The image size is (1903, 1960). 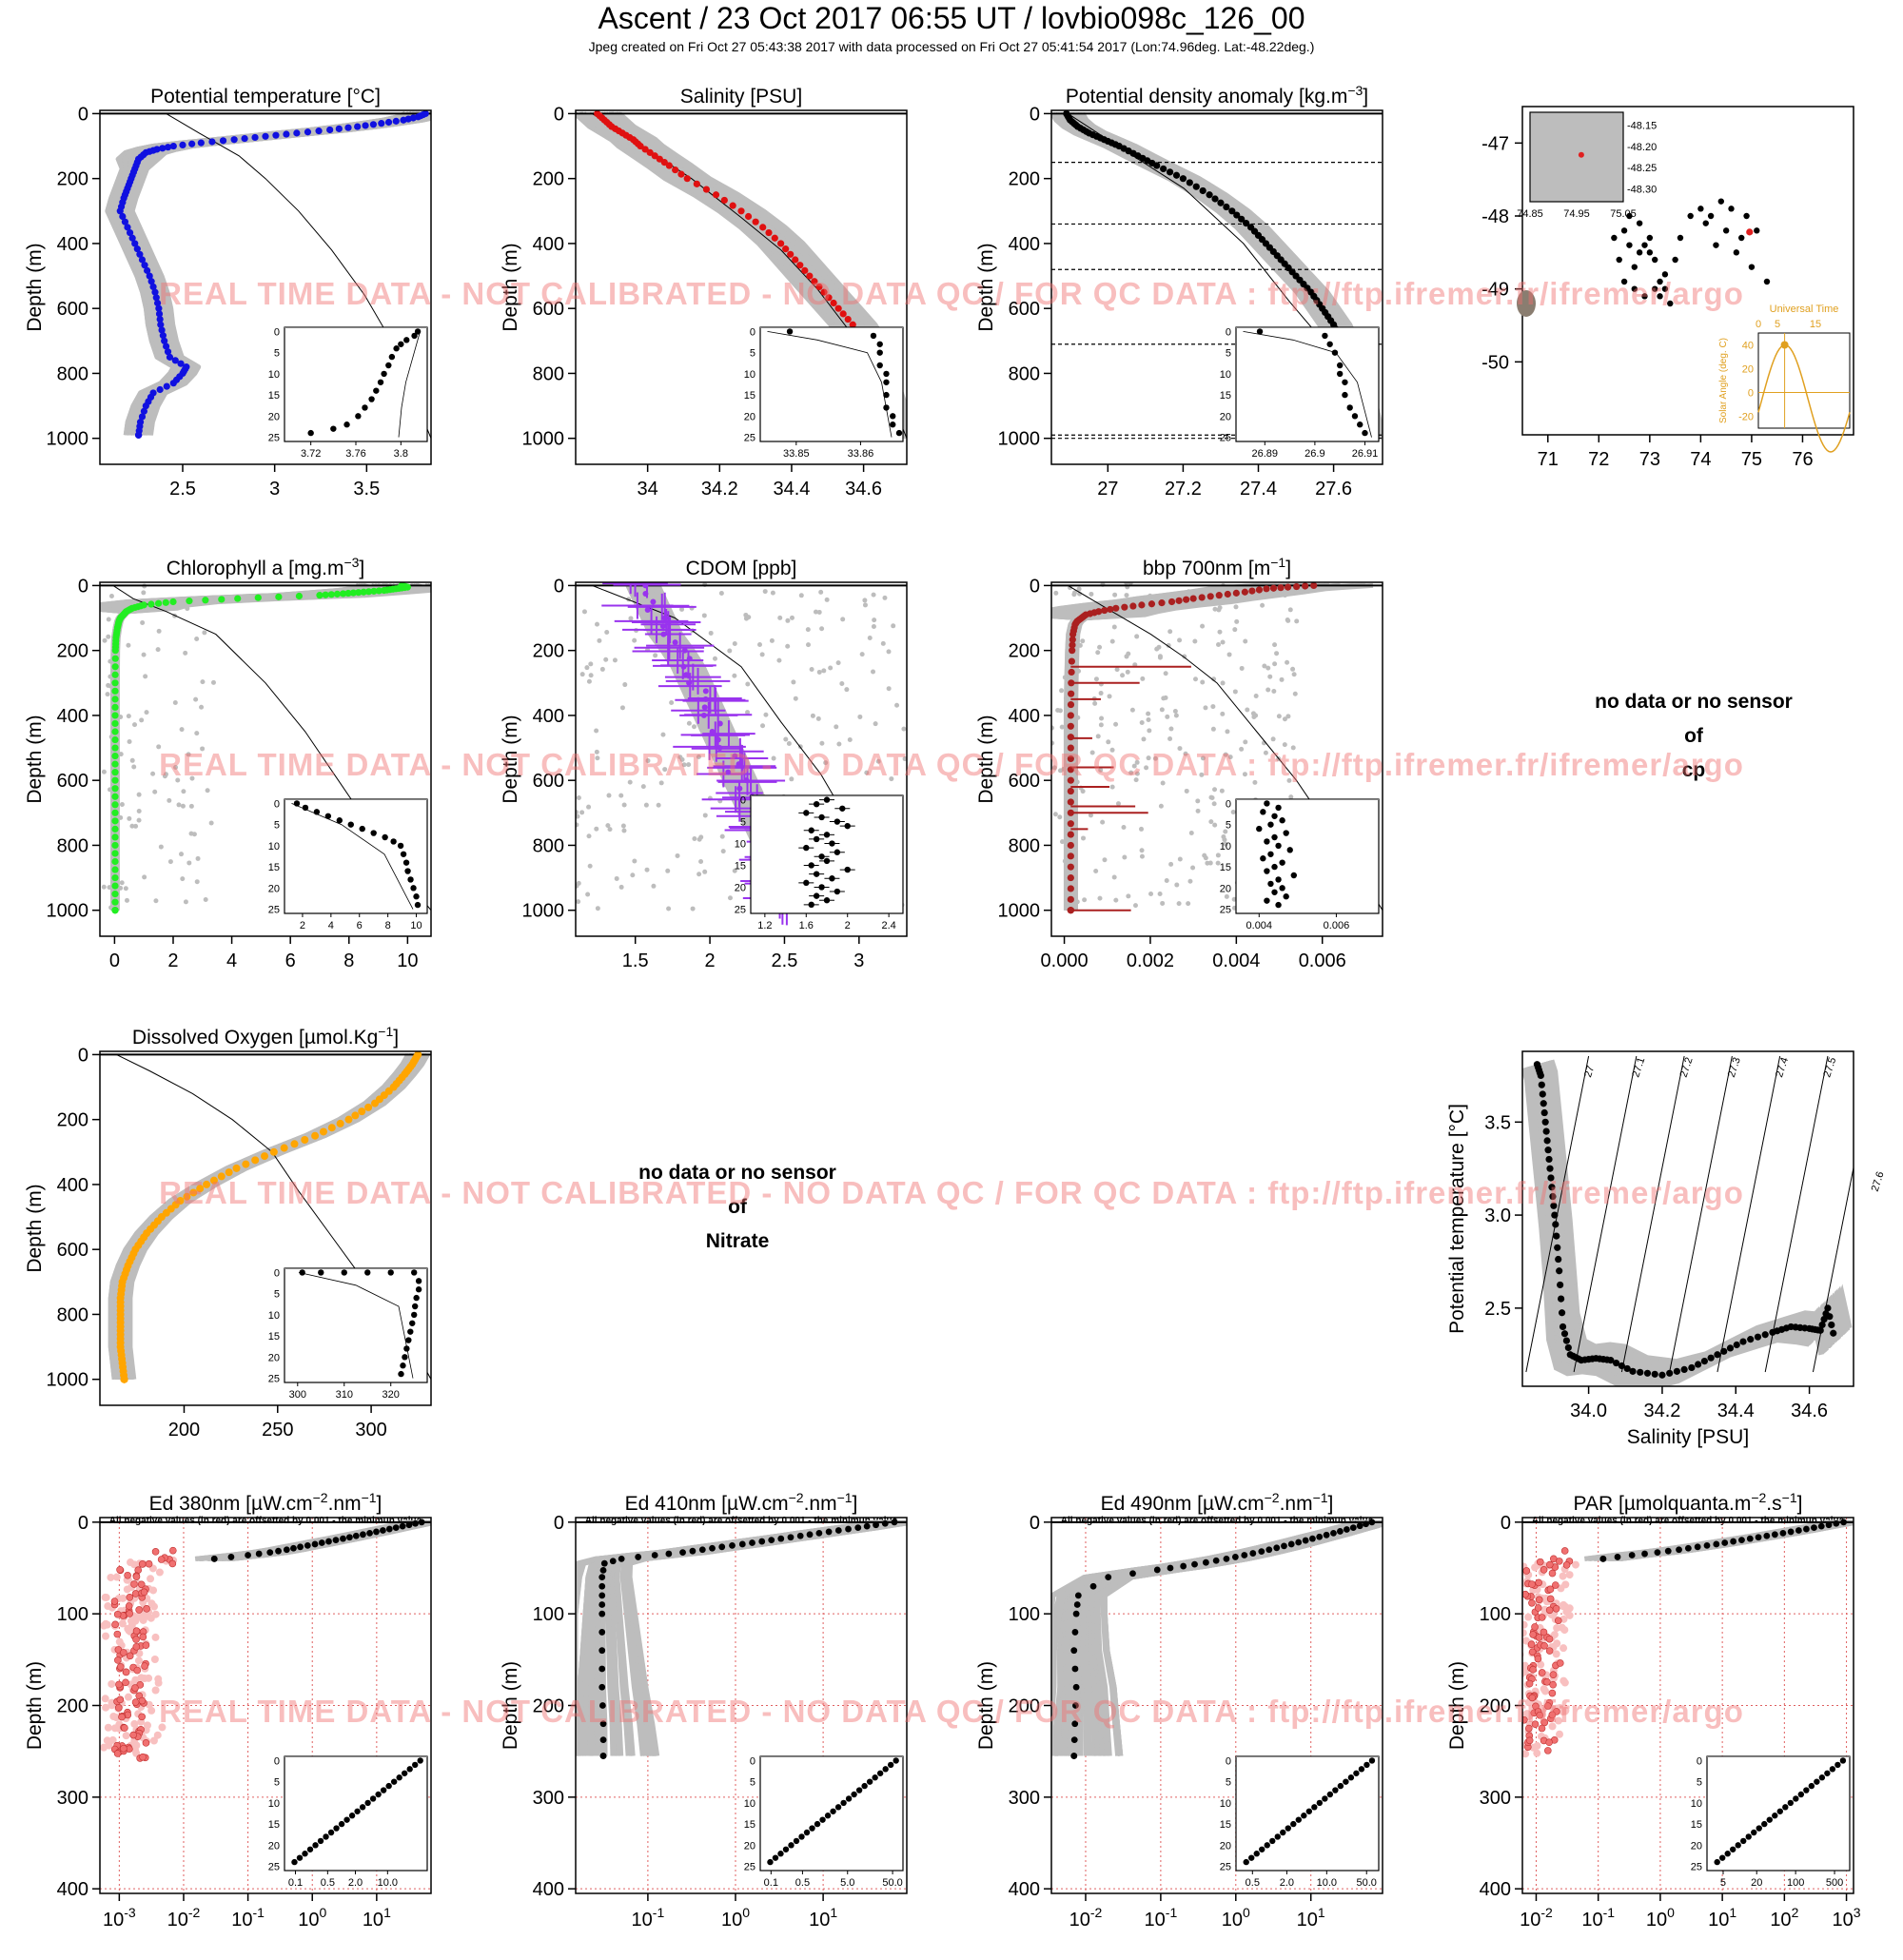 I want to click on isopycnal-label: 27.2, so click(x=1687, y=1067).